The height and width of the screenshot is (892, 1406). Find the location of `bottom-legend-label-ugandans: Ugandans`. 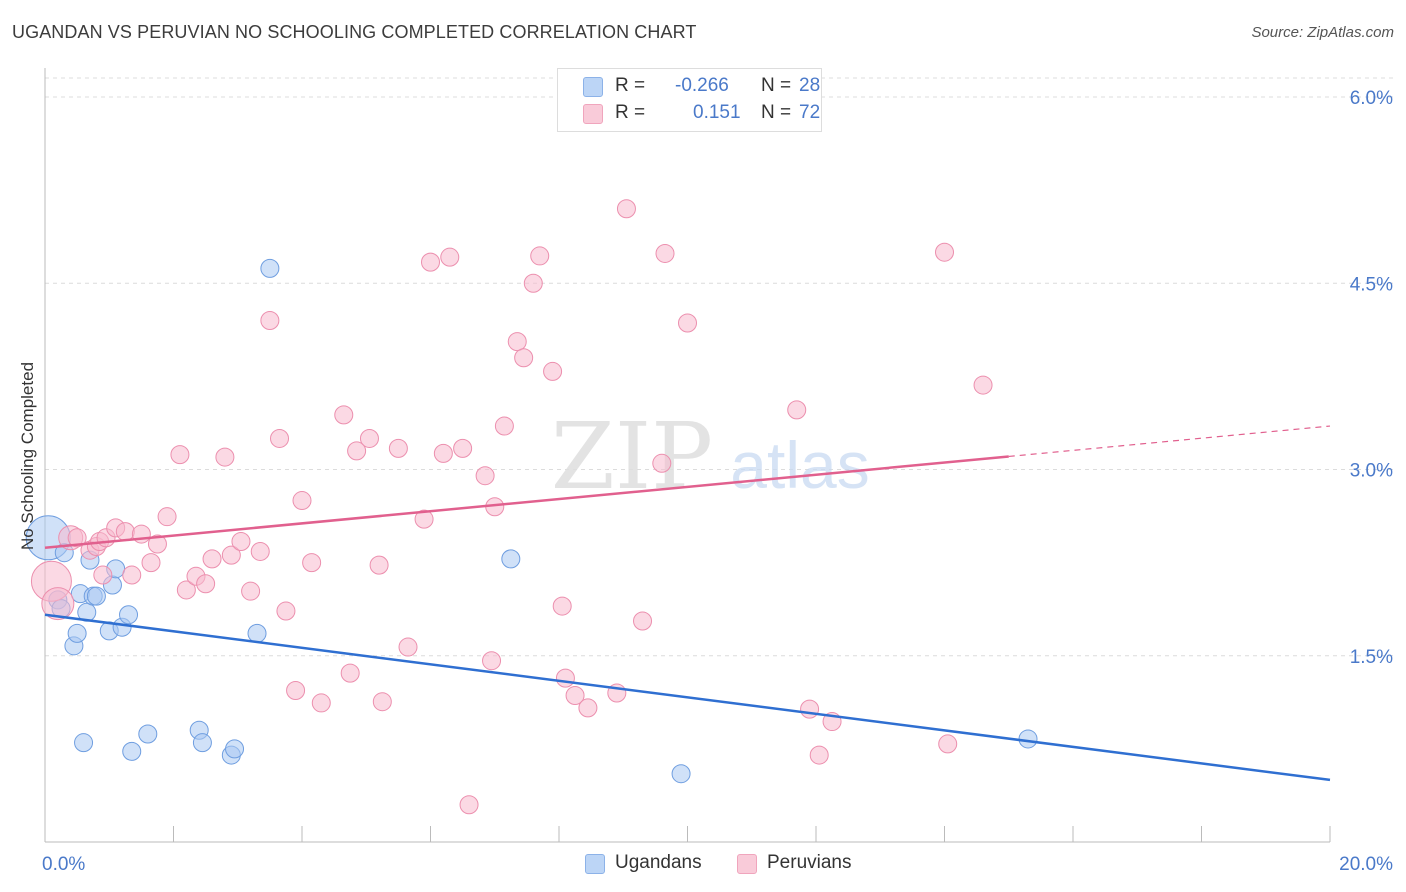

bottom-legend-label-ugandans: Ugandans is located at coordinates (658, 862).